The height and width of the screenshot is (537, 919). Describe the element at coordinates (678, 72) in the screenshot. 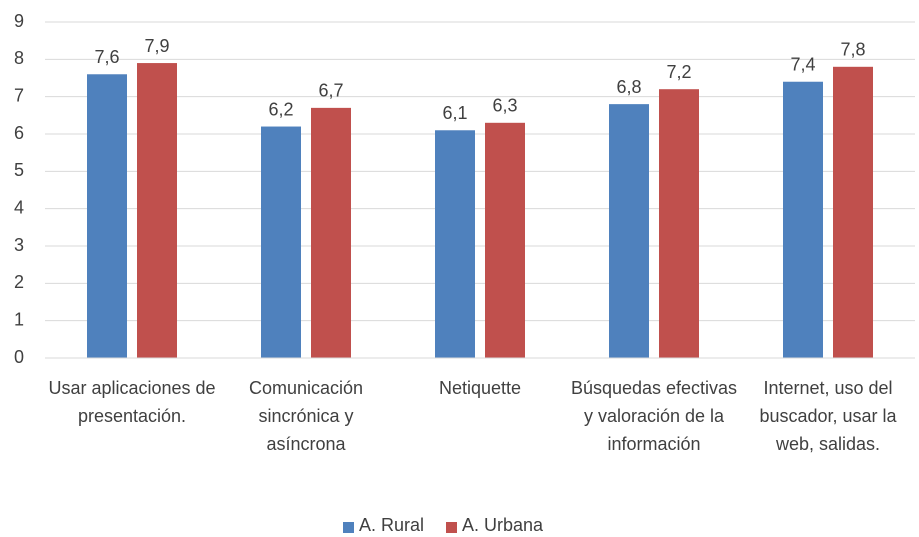

I see `data-label: 7,2` at that location.